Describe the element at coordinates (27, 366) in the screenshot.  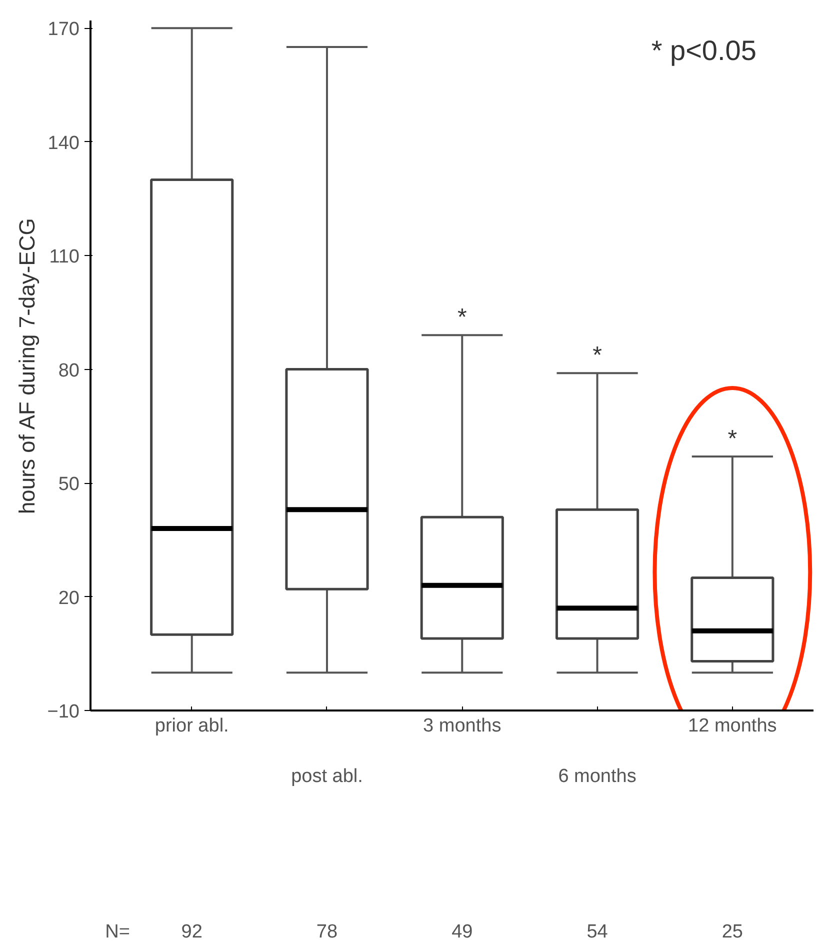
I see `y-axis-title: hours of AF during 7-day-ECG` at that location.